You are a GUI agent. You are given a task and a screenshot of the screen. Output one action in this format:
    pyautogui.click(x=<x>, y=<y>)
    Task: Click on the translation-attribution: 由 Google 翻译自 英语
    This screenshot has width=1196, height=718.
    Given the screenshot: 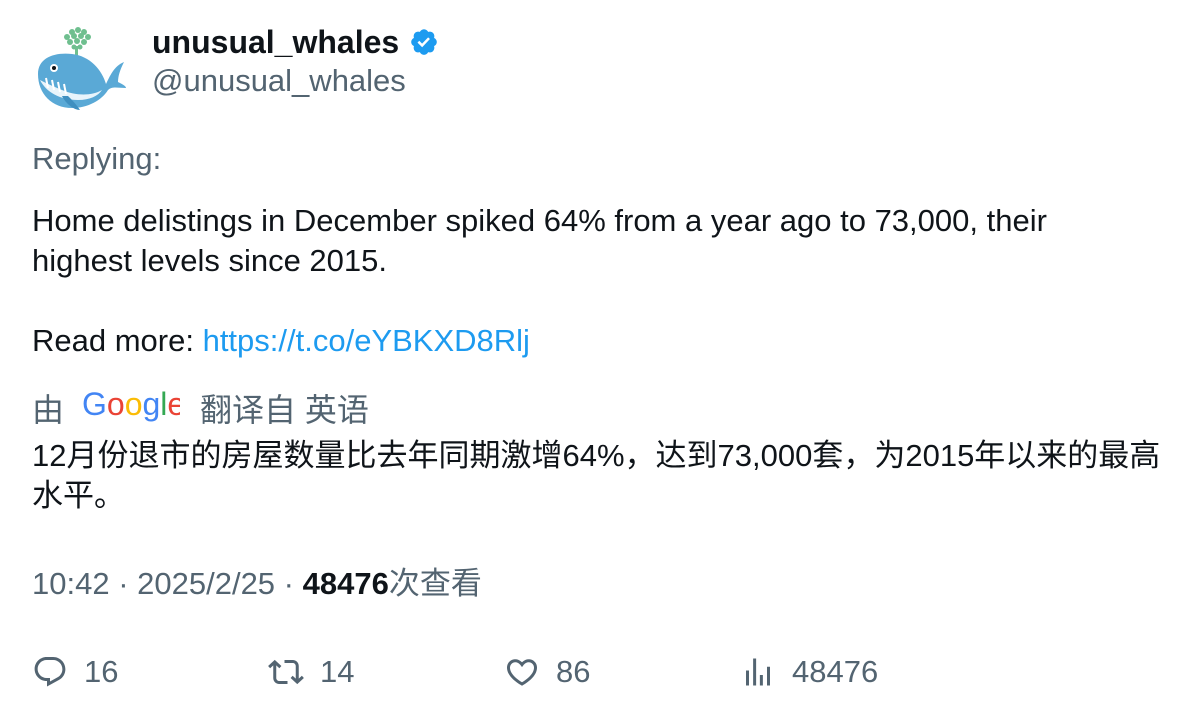 What is the action you would take?
    pyautogui.click(x=200, y=408)
    